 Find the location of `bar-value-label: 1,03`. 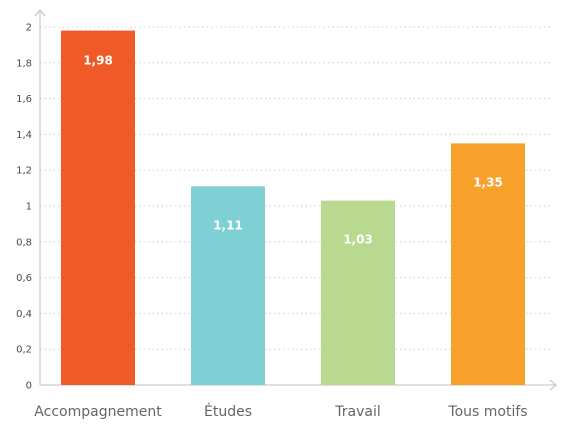

bar-value-label: 1,03 is located at coordinates (358, 240).